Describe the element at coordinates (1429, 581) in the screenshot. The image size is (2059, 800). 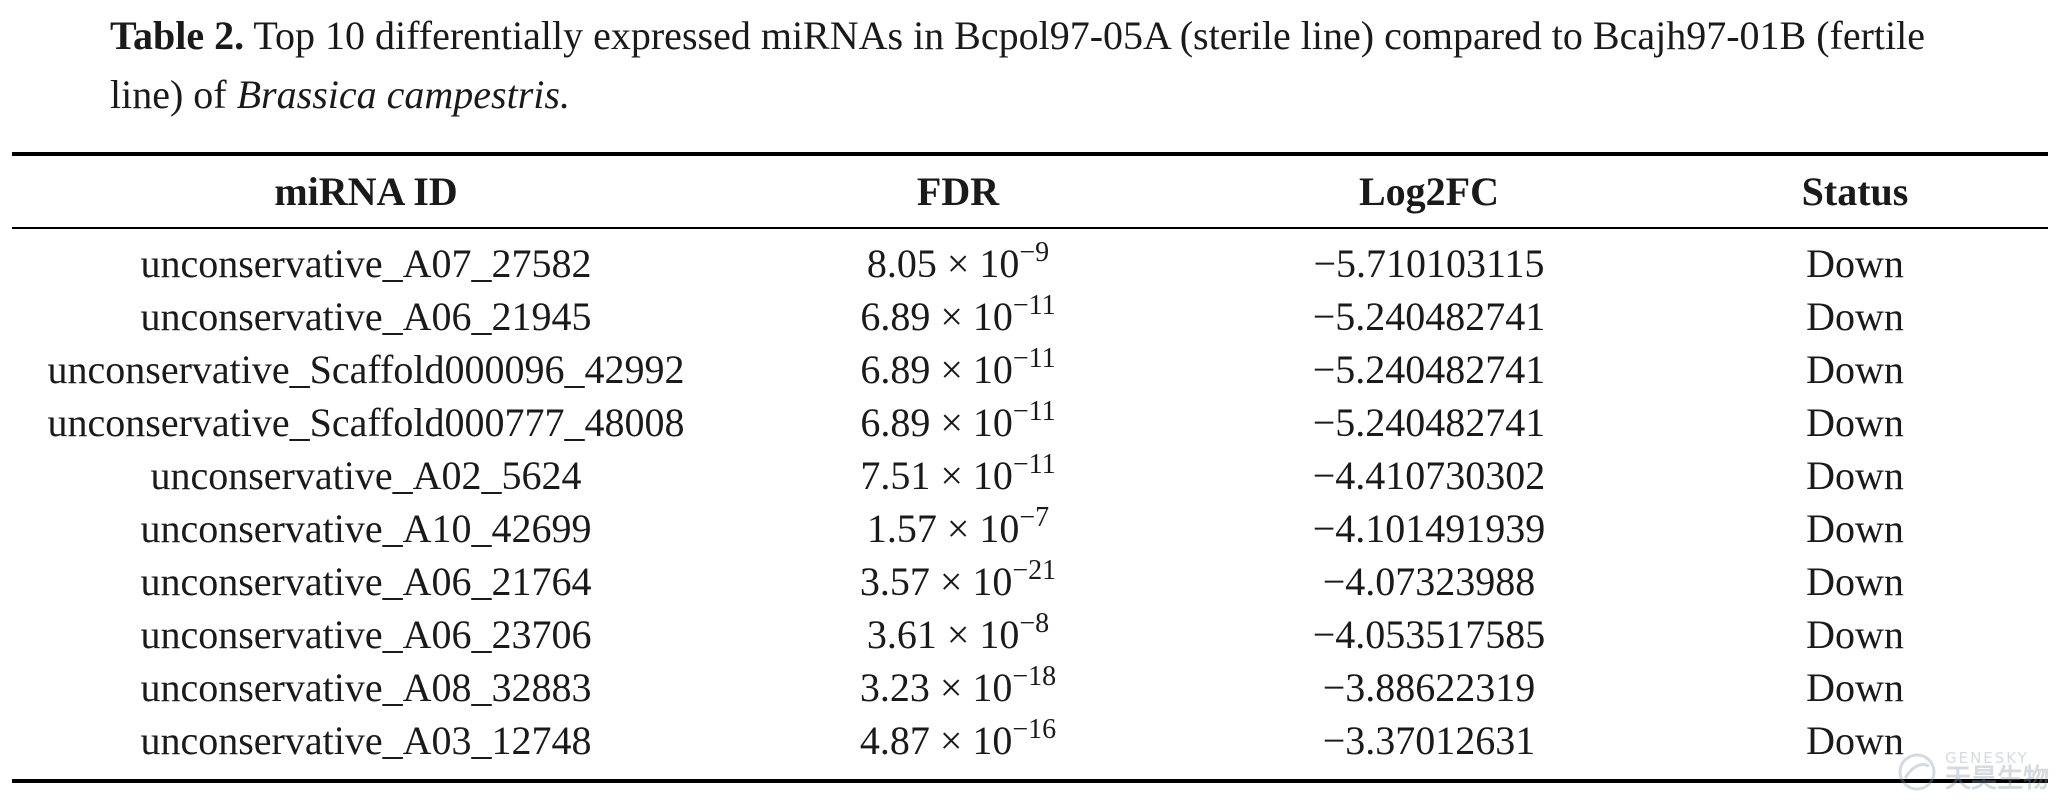
I see `cell-log2fc: −4.07323988` at that location.